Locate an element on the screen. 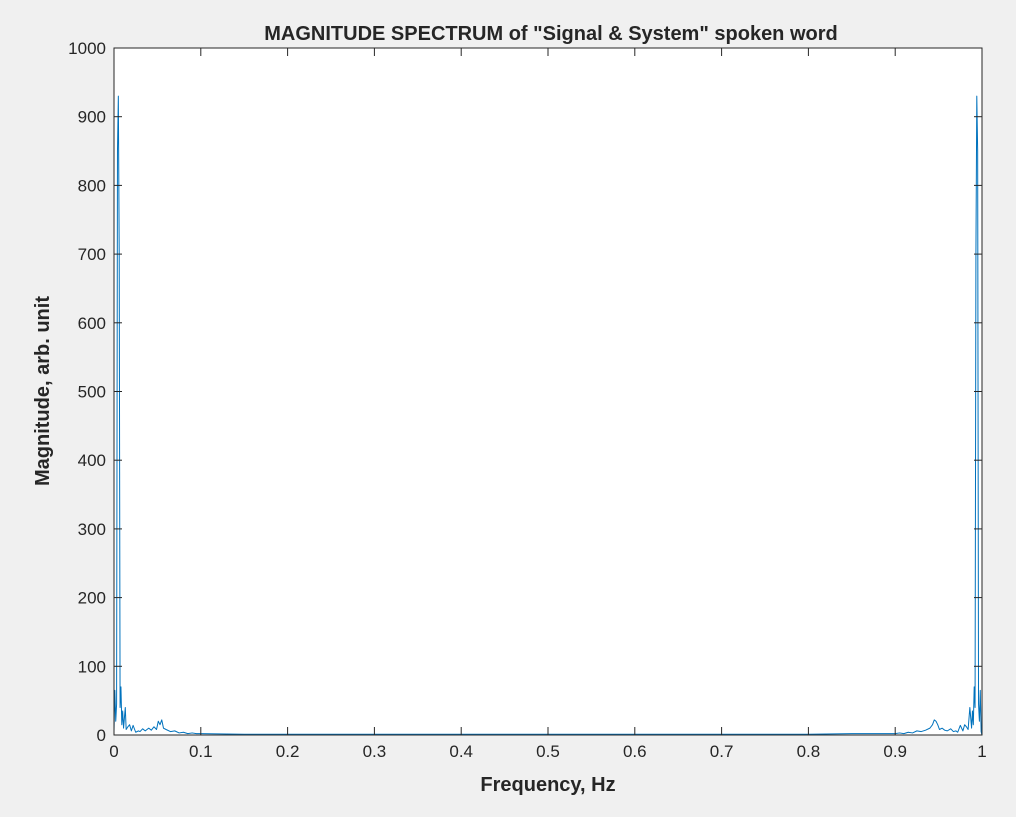 The height and width of the screenshot is (817, 1016). y-tick-label: 900 is located at coordinates (92, 117).